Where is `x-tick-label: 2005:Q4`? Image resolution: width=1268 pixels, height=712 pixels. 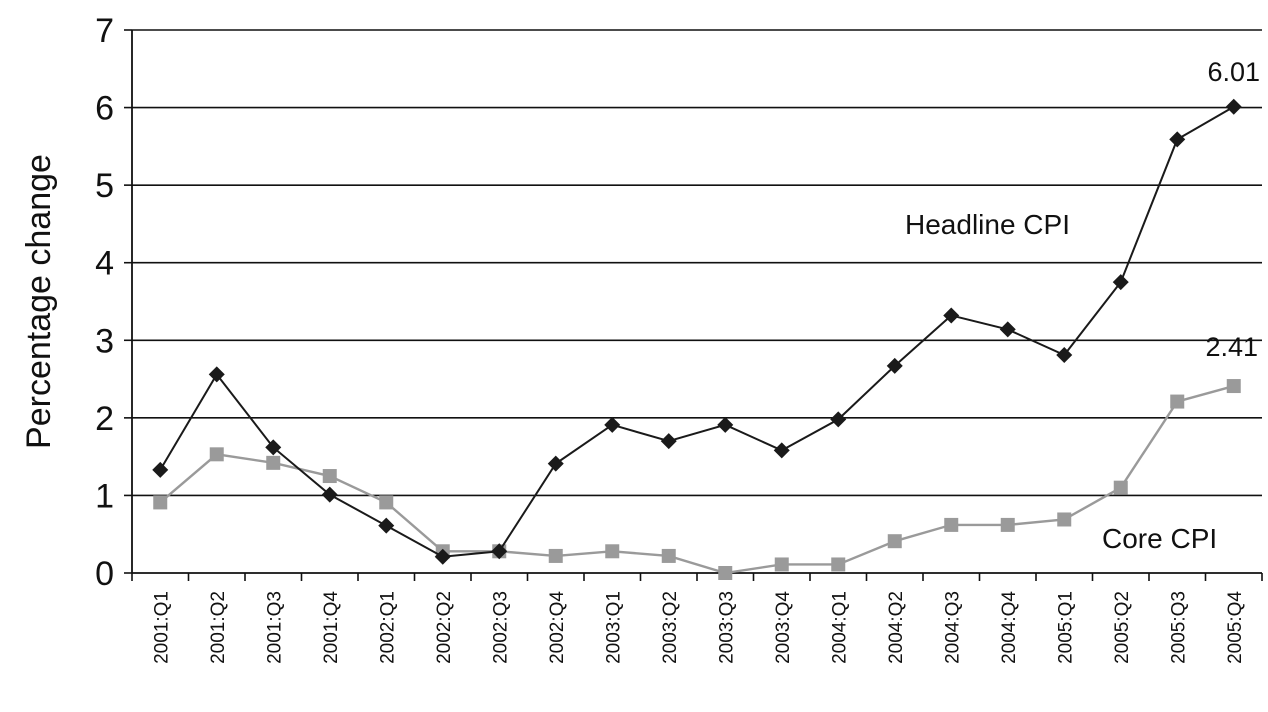 x-tick-label: 2005:Q4 is located at coordinates (1235, 627).